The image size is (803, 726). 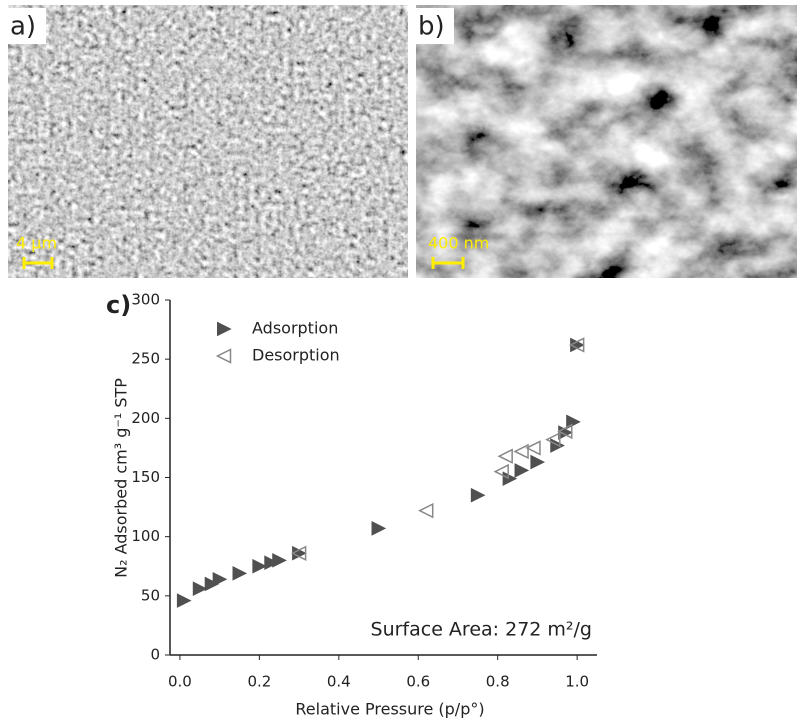 I want to click on y-tick-label: 200, so click(x=145, y=418).